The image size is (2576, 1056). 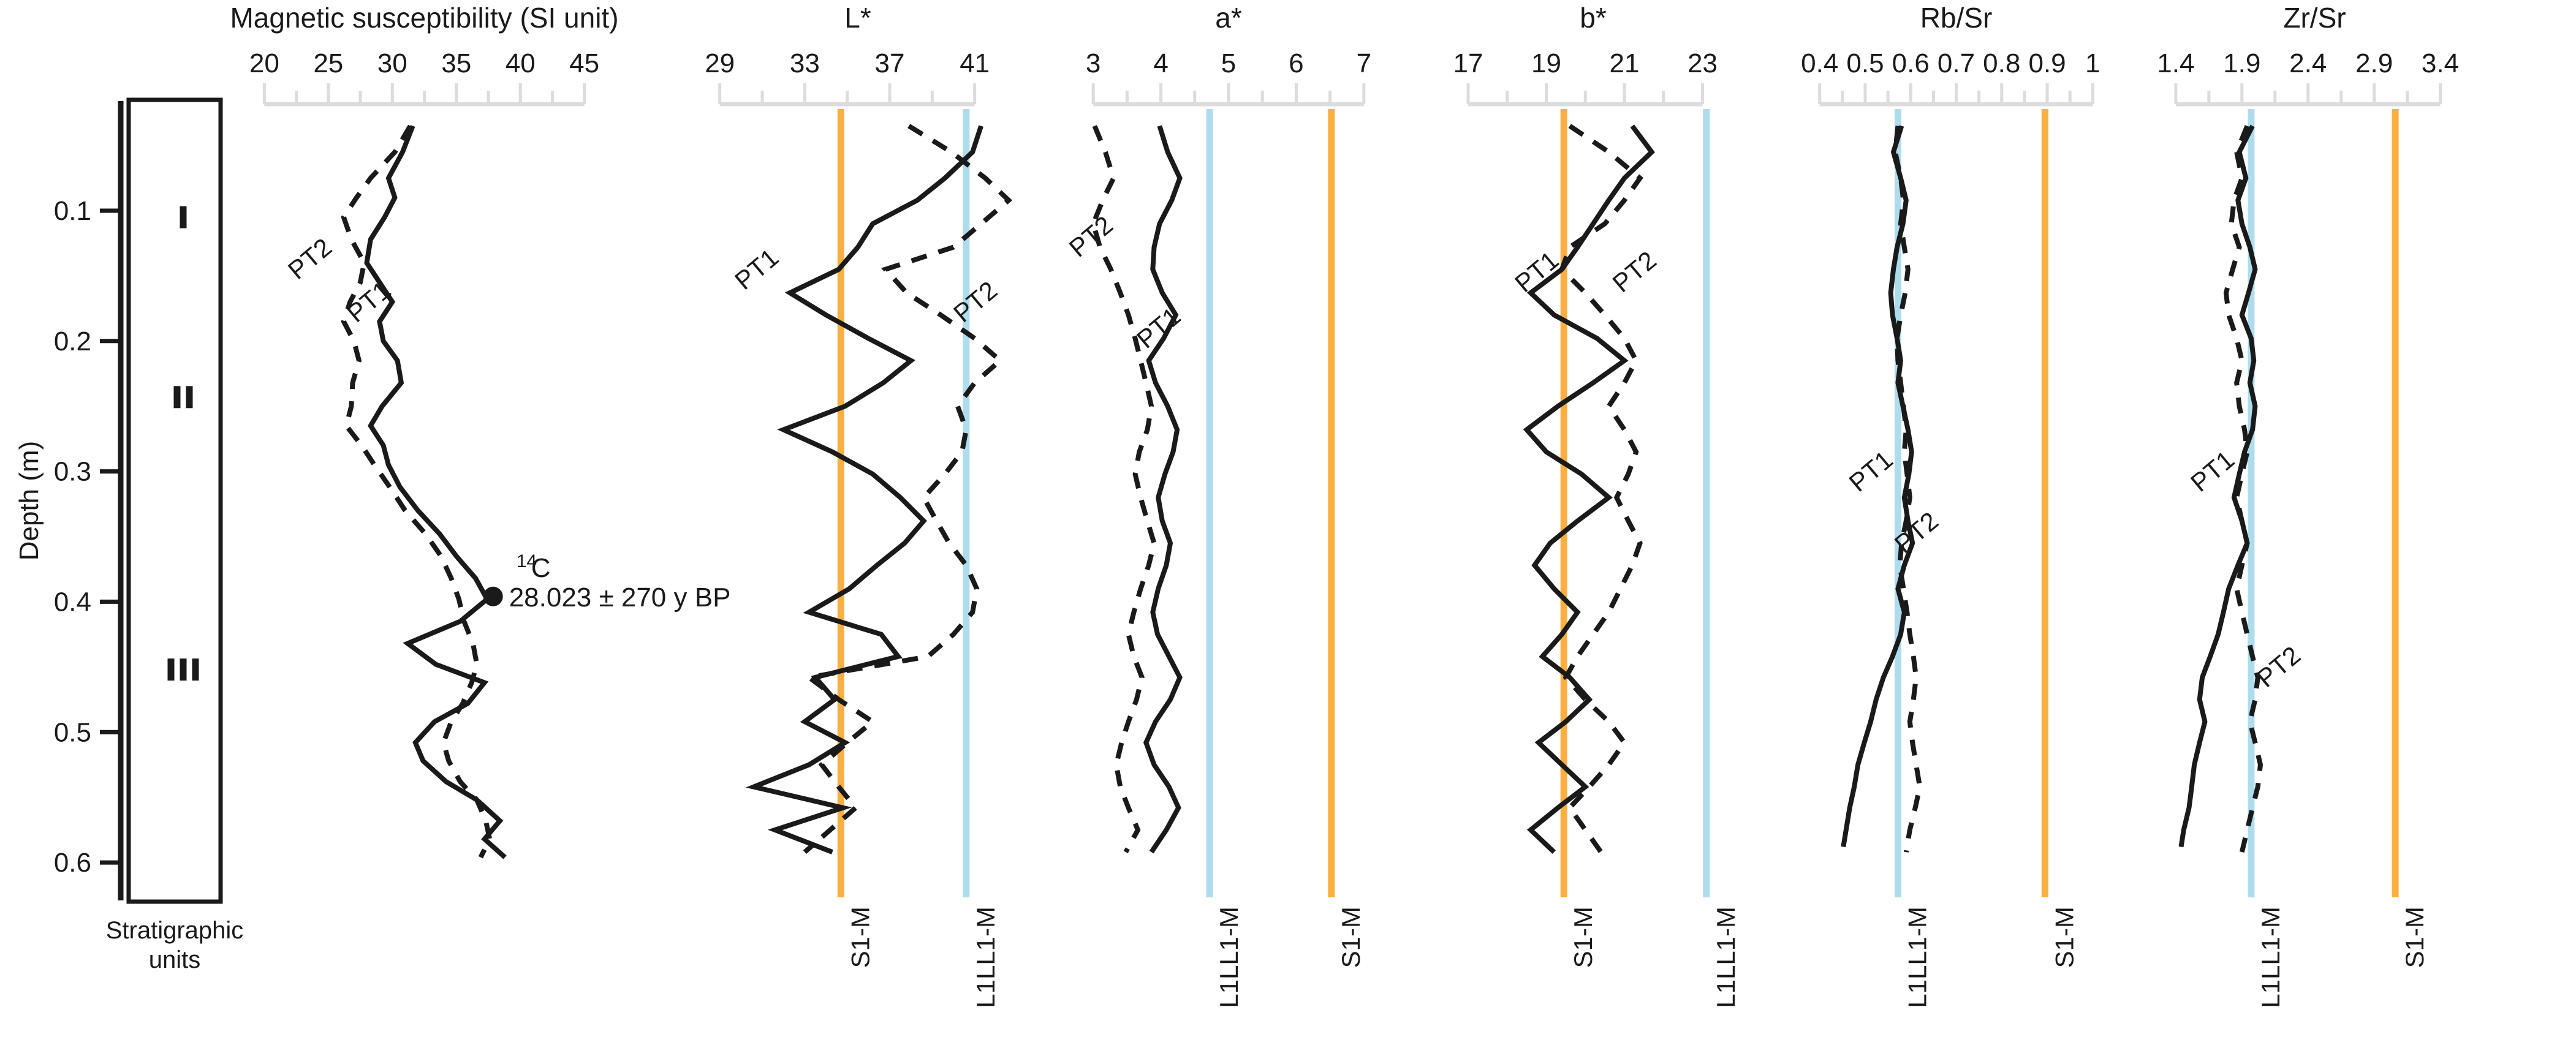 I want to click on panel-title-3: b*, so click(x=1593, y=18).